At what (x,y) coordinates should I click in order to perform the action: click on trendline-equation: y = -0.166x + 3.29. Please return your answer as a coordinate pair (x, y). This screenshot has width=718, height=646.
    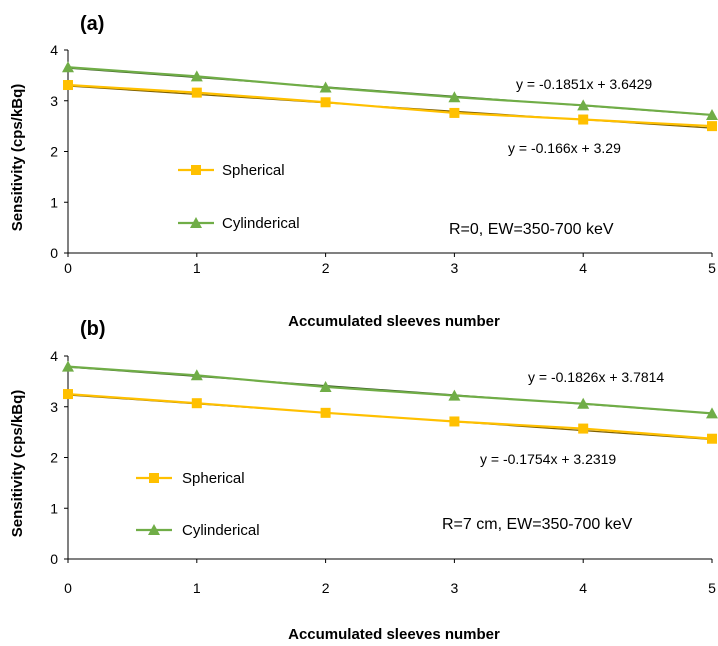
    Looking at the image, I should click on (564, 148).